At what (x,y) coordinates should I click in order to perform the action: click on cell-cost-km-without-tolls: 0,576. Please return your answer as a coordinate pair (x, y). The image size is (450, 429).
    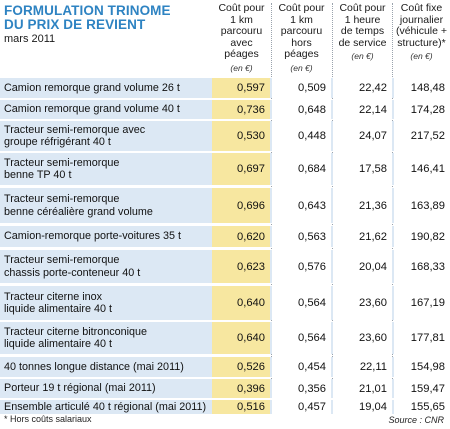
    Looking at the image, I should click on (301, 266).